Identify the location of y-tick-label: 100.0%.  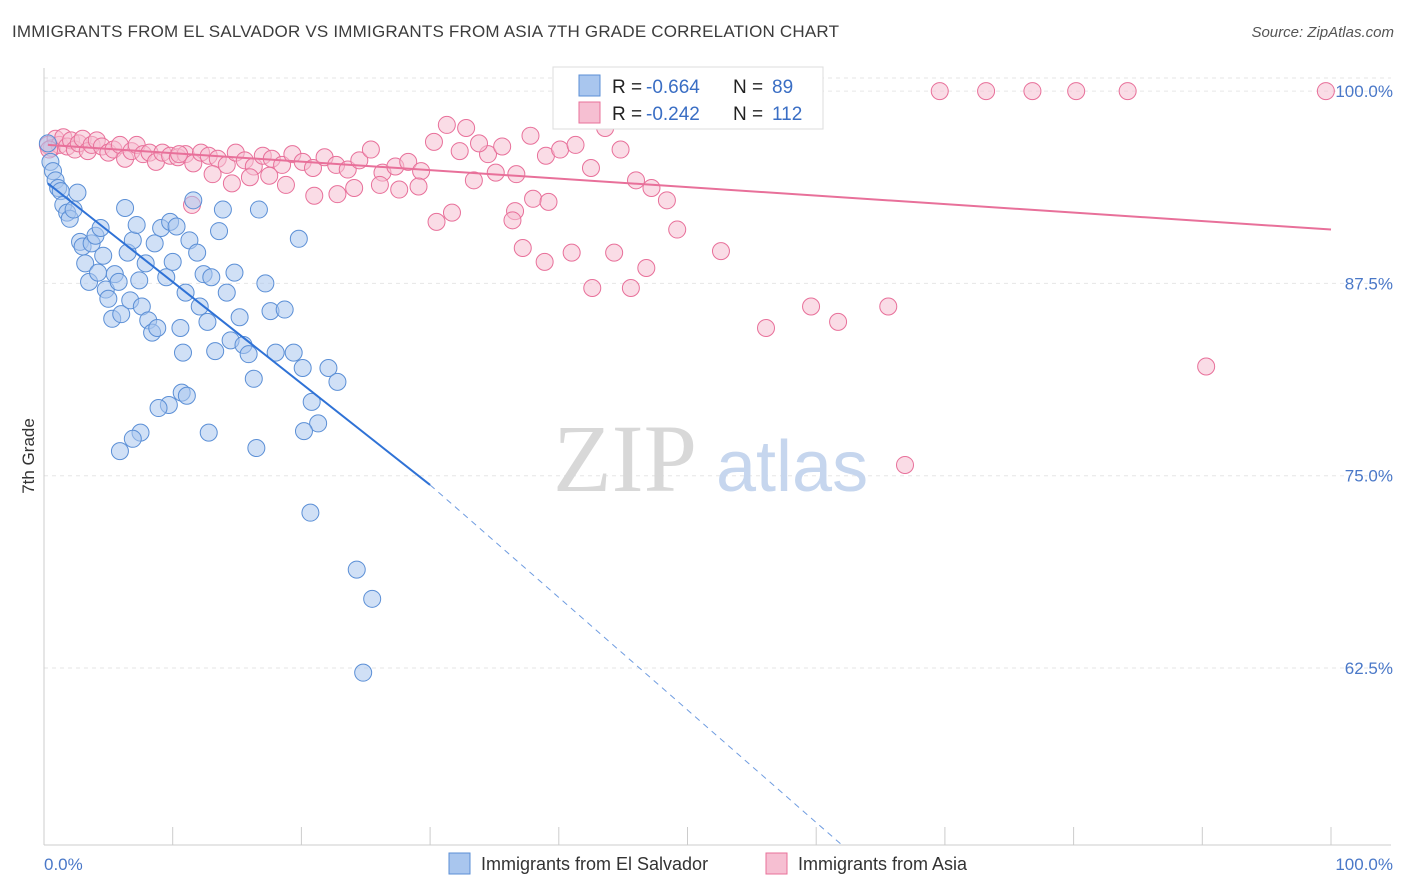
(1364, 91).